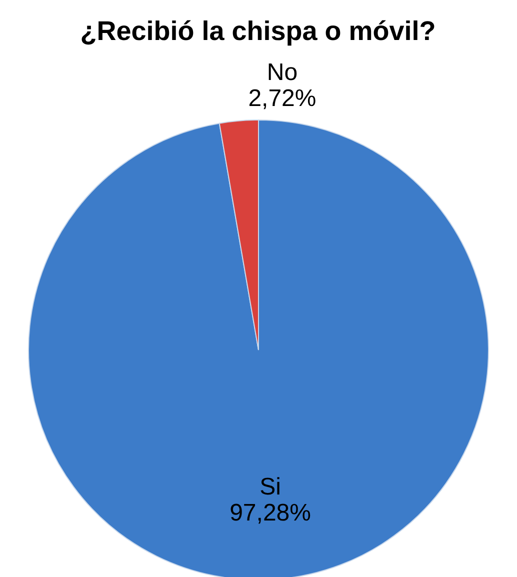 The width and height of the screenshot is (517, 577). I want to click on chart-title: ¿Recibió la chispa o móvil?, so click(258, 31).